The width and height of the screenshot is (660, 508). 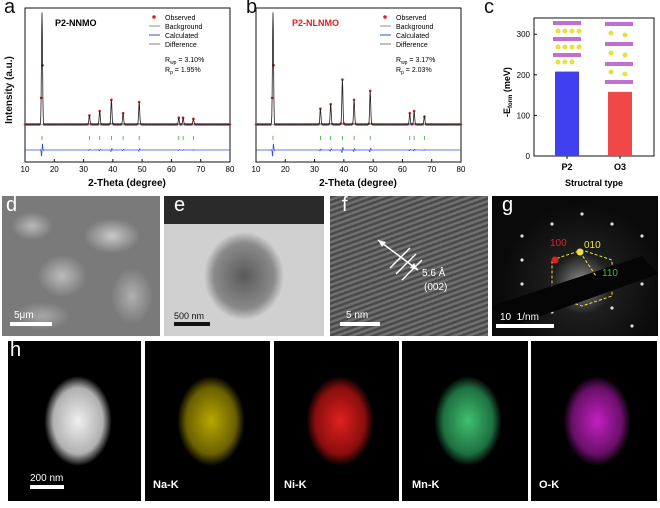 I want to click on scale-bar-d, so click(x=31, y=324).